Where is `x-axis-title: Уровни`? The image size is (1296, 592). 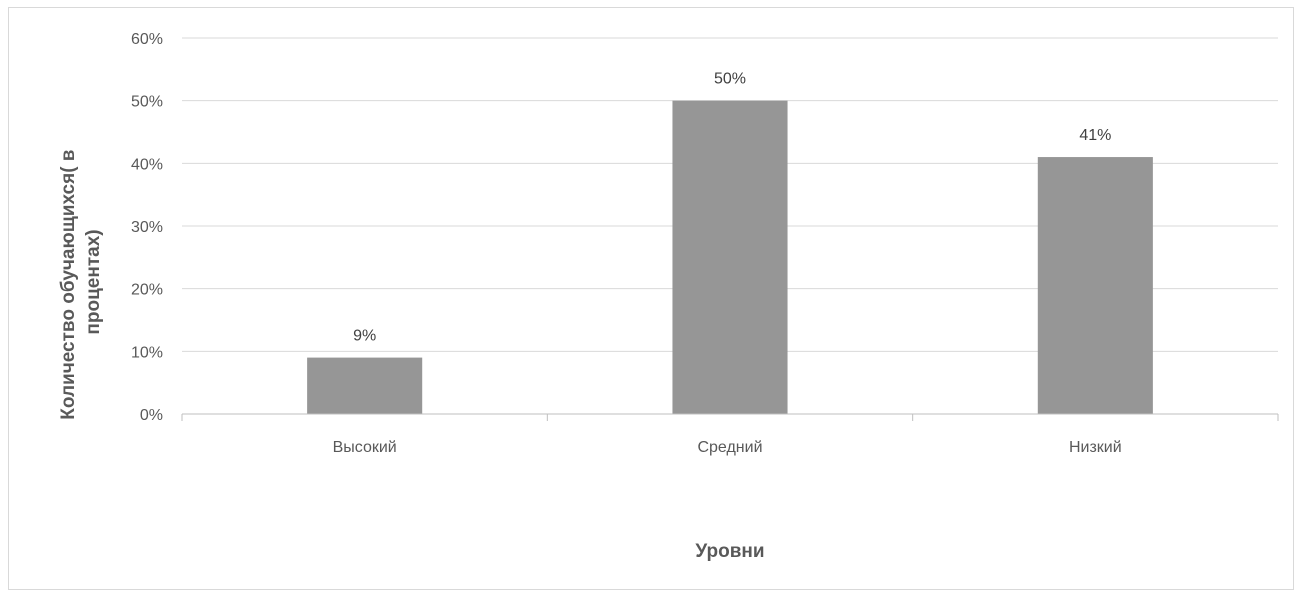 x-axis-title: Уровни is located at coordinates (729, 551).